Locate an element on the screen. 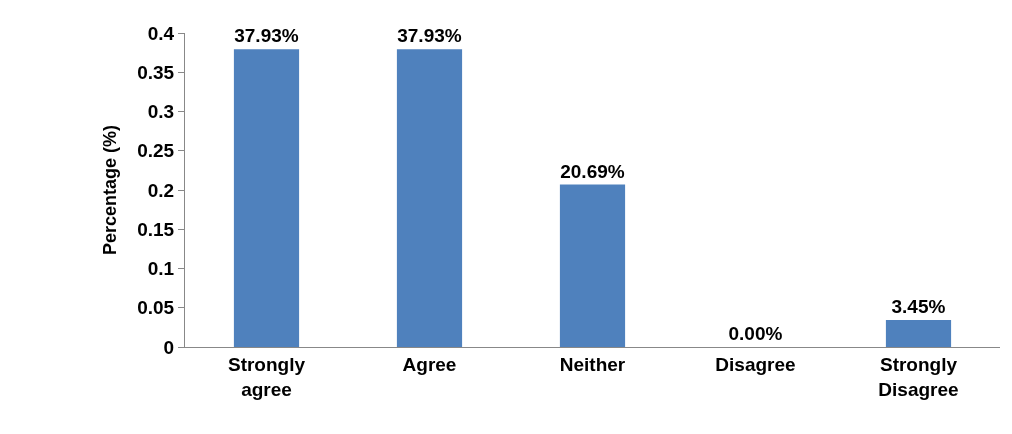 This screenshot has height=434, width=1012. y-tick-label: 0.2 is located at coordinates (161, 190).